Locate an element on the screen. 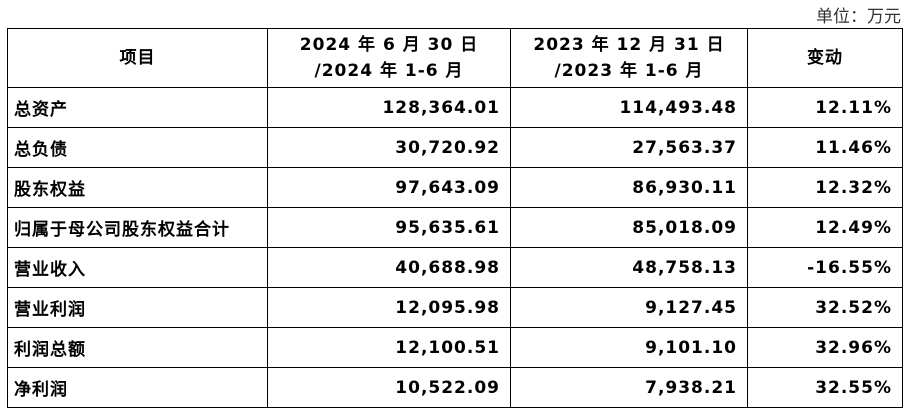  table-row: 总资产 128,364.01 114,493.48 12.11% is located at coordinates (455, 107).